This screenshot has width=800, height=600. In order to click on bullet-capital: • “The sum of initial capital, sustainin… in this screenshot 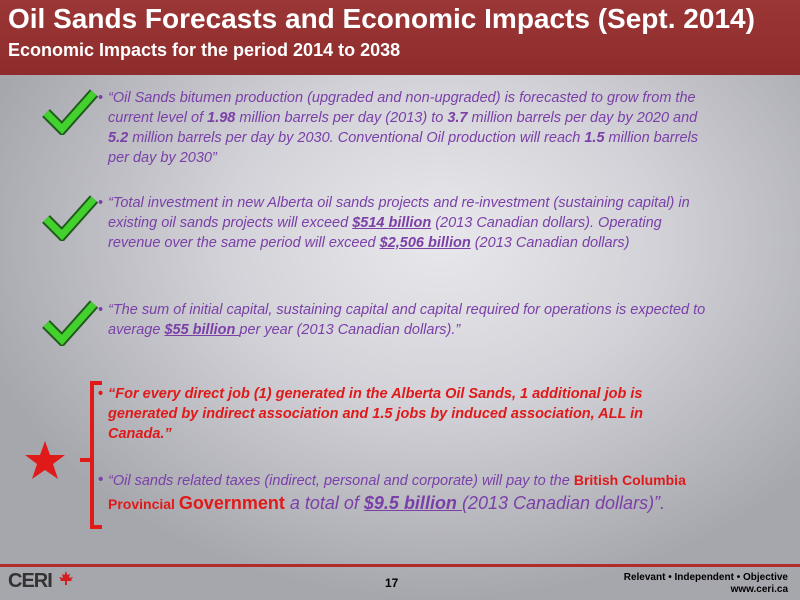, I will do `click(403, 320)`.